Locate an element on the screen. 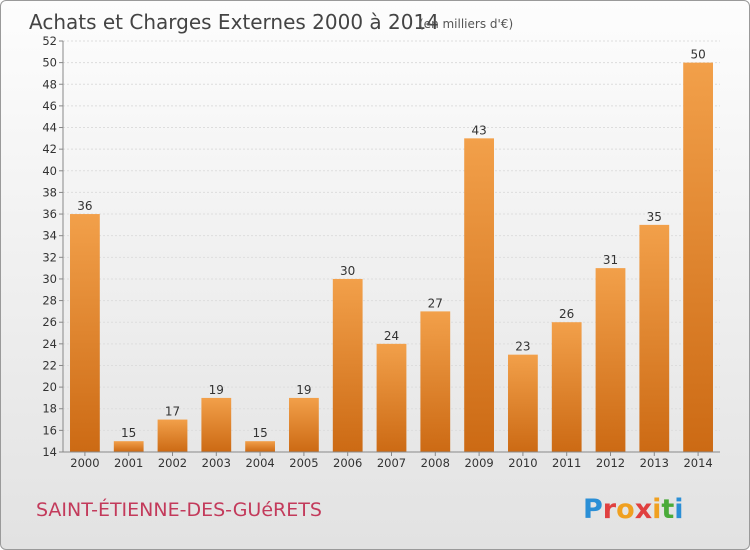 Image resolution: width=750 pixels, height=550 pixels. data-label-2007: 24 is located at coordinates (391, 336).